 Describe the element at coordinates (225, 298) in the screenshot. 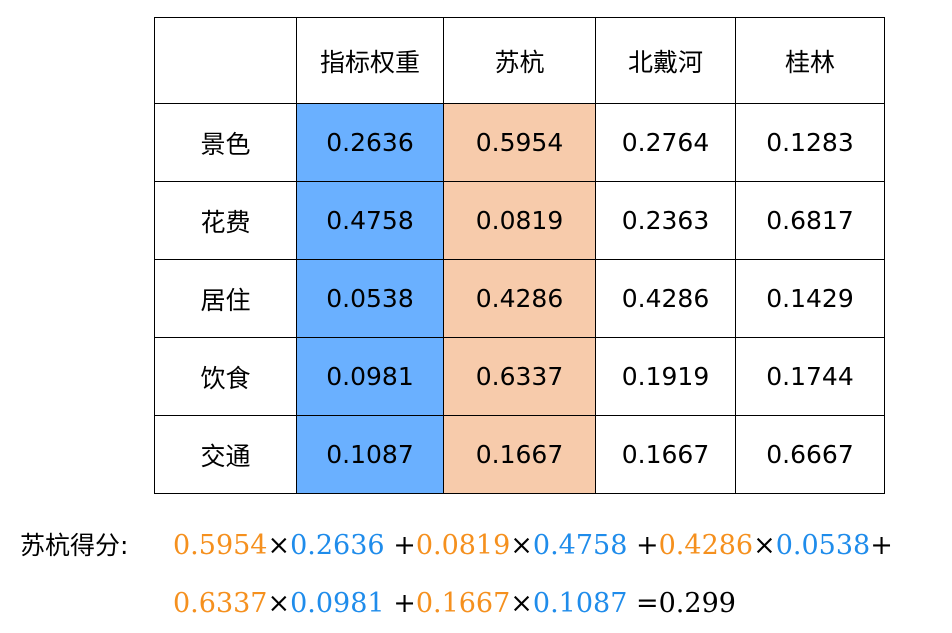

I see `row-label: 居住` at that location.